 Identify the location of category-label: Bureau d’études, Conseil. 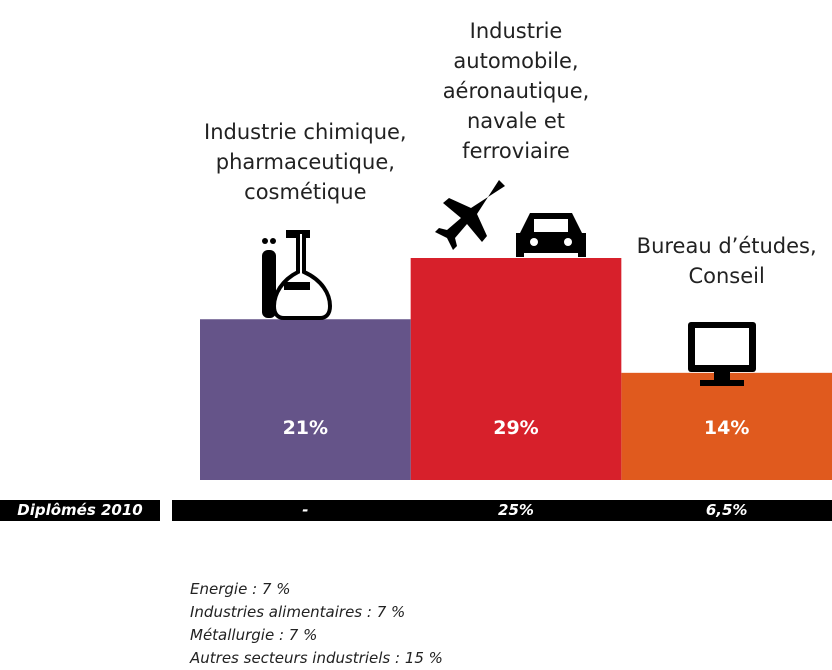
(726, 260).